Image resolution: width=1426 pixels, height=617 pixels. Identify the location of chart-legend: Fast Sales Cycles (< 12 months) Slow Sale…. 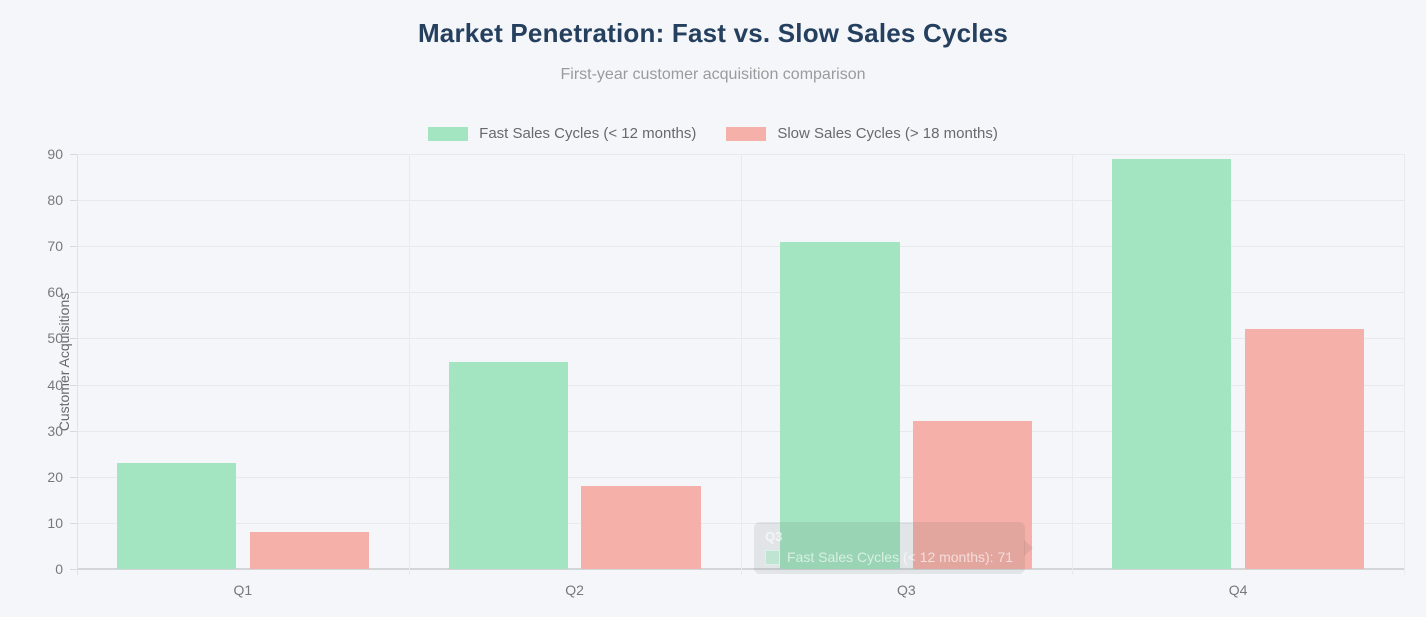
(713, 133).